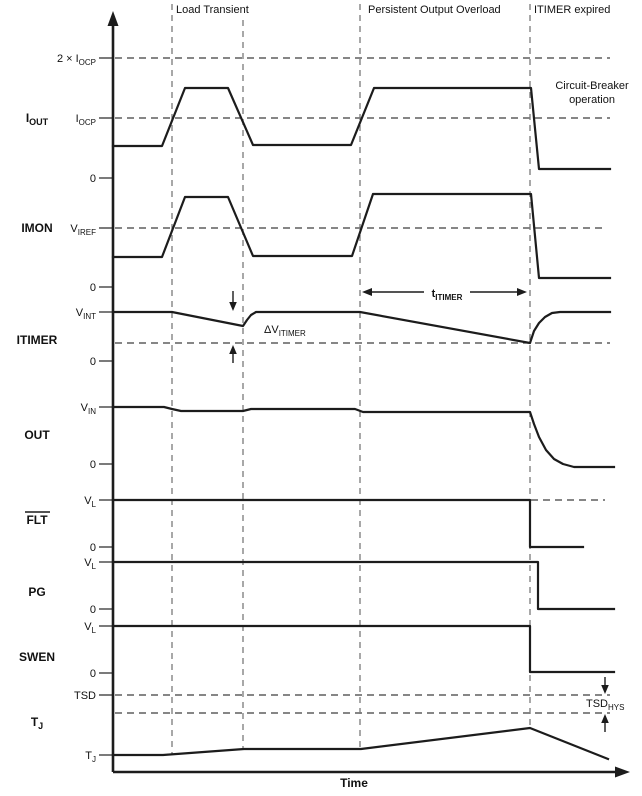  I want to click on row-label-itimer: ITIMER, so click(37, 340).